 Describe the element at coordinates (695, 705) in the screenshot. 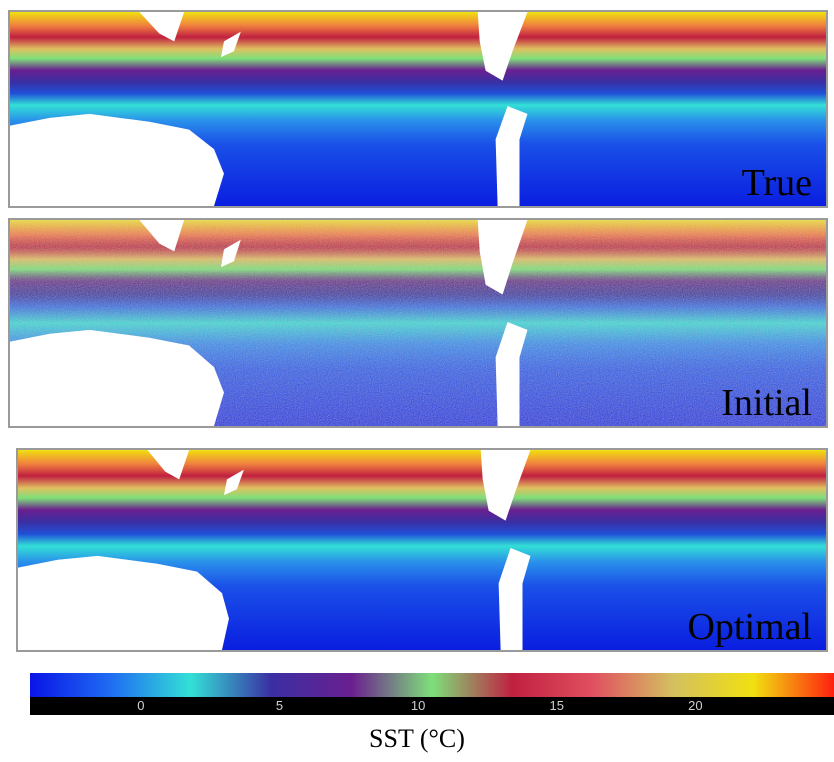

I see `colorbar-tick-label: 20` at that location.